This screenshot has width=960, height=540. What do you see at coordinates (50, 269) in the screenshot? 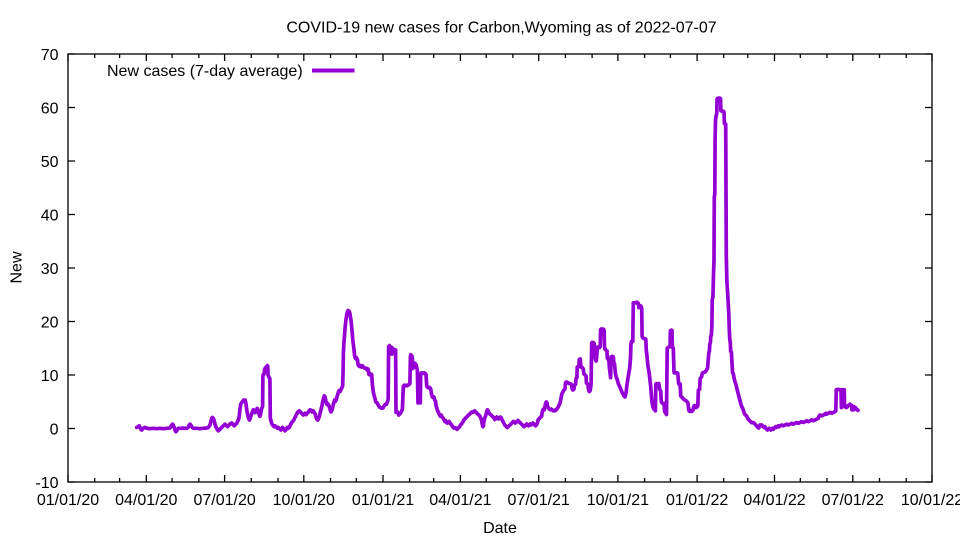
I see `svg-text: 30` at bounding box center [50, 269].